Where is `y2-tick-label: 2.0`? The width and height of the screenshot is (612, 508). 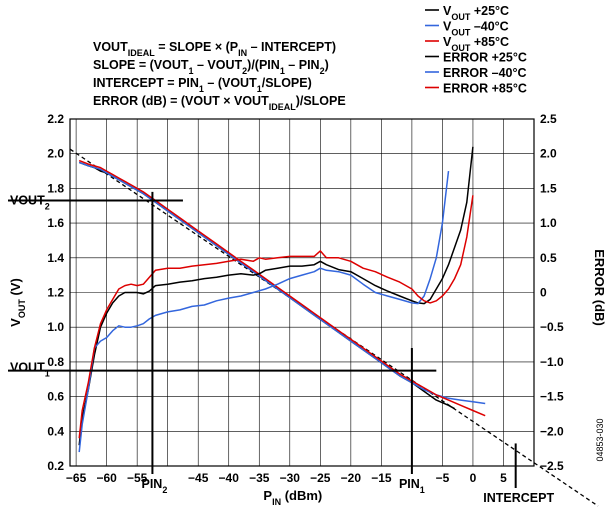 y2-tick-label: 2.0 is located at coordinates (548, 154).